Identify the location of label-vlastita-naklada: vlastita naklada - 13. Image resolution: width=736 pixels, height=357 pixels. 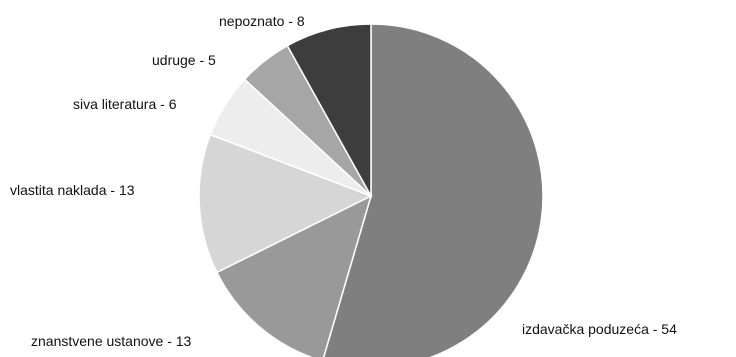
(72, 190).